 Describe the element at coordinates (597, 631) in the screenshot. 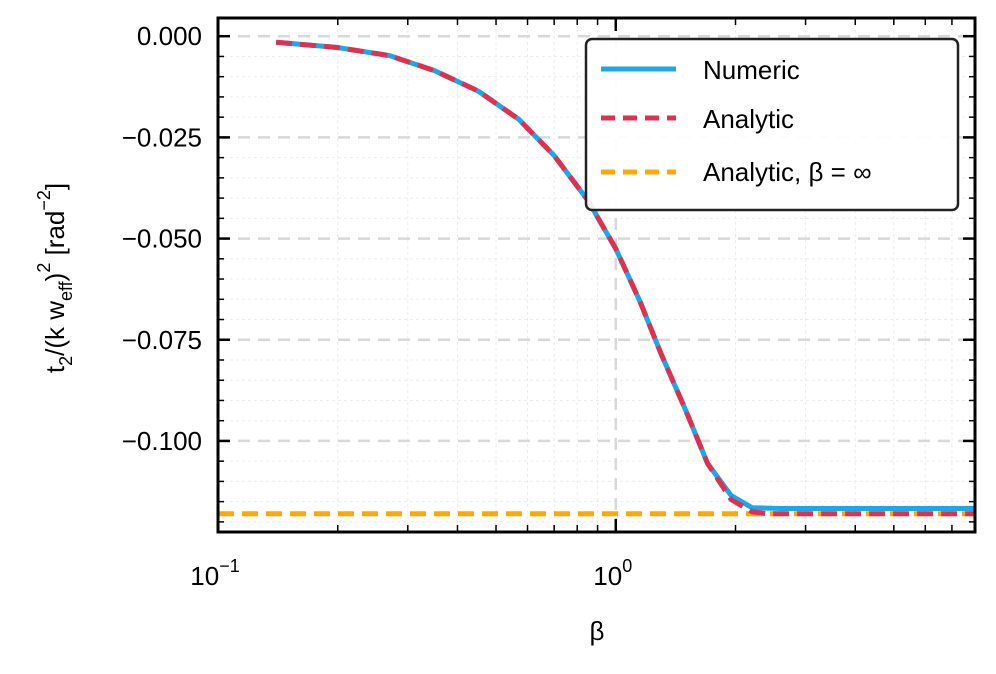

I see `x-axis-label: β` at that location.